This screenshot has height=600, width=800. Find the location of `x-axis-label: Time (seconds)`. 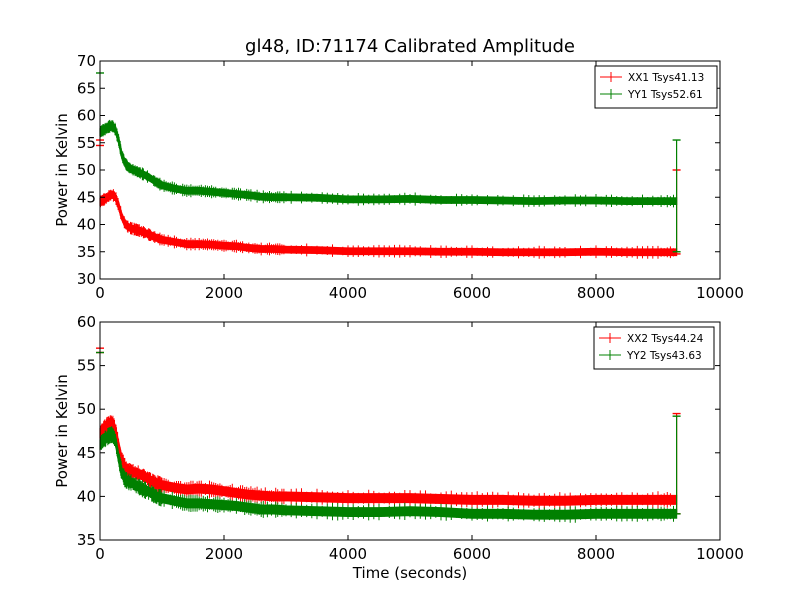

x-axis-label: Time (seconds) is located at coordinates (410, 573).